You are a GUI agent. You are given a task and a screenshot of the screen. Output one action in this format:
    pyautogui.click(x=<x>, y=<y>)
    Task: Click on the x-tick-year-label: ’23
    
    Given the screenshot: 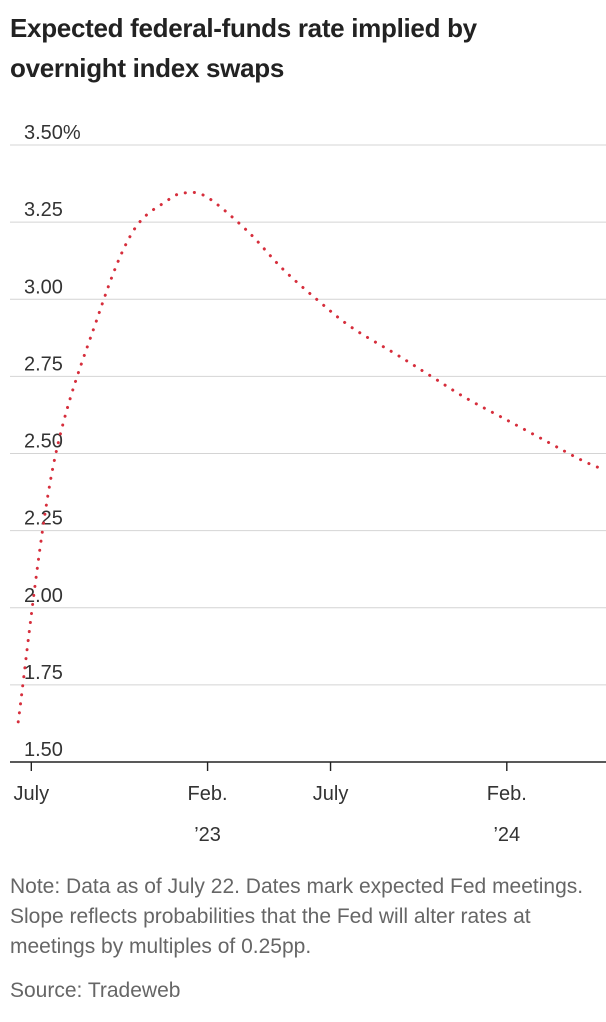 What is the action you would take?
    pyautogui.click(x=207, y=835)
    